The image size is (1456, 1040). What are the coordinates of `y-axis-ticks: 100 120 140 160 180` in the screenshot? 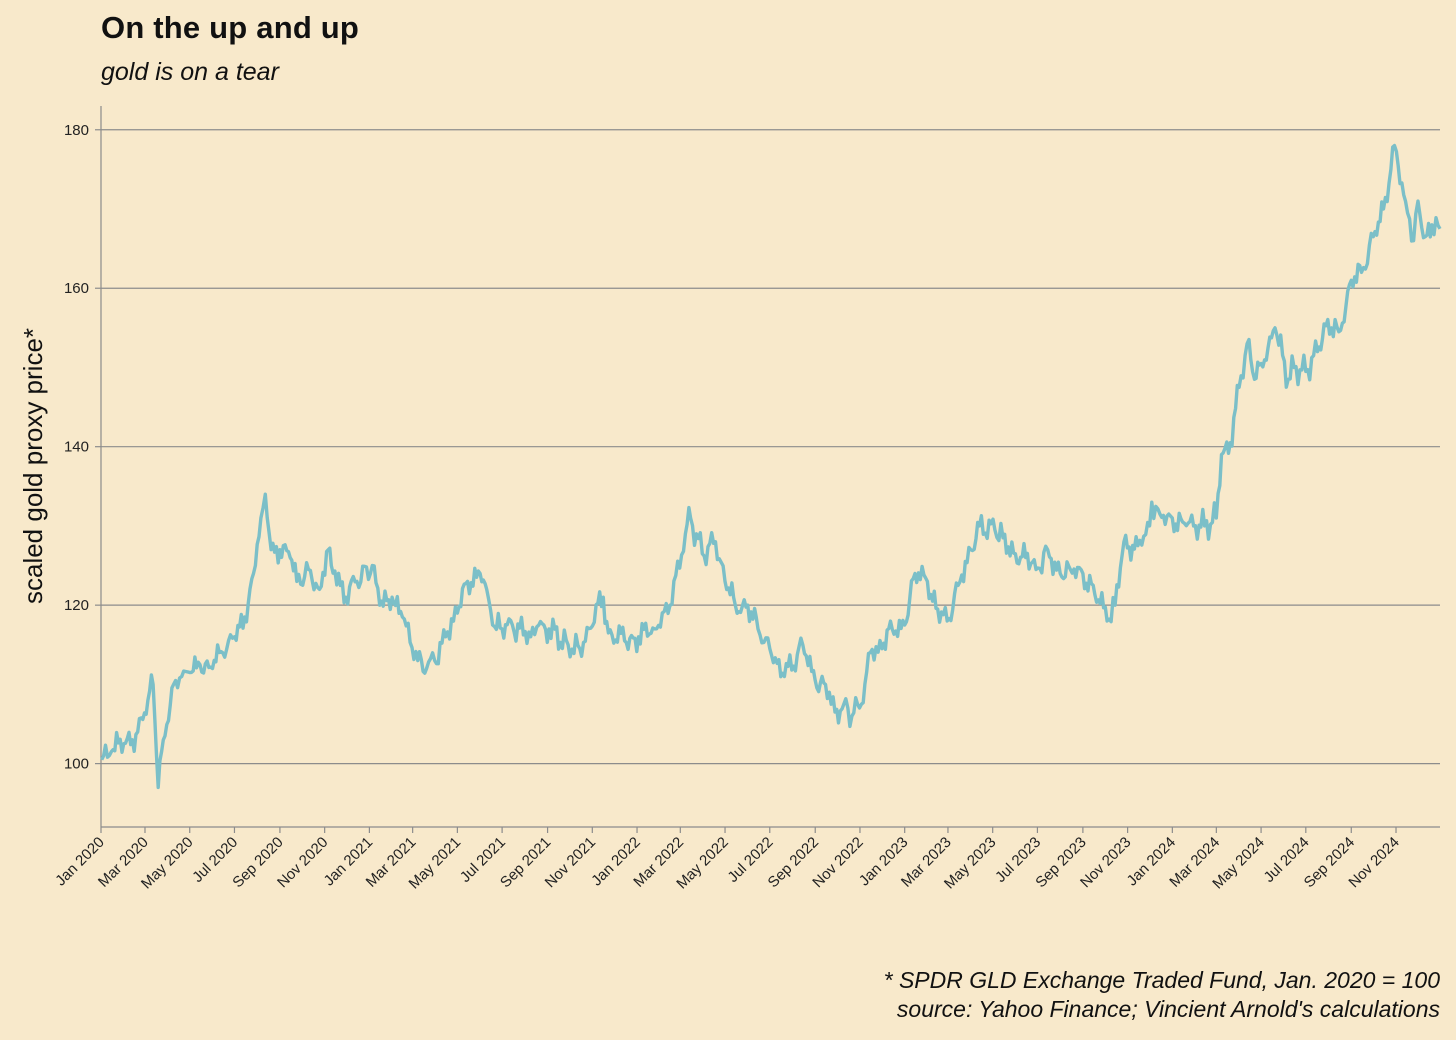 It's located at (82, 447).